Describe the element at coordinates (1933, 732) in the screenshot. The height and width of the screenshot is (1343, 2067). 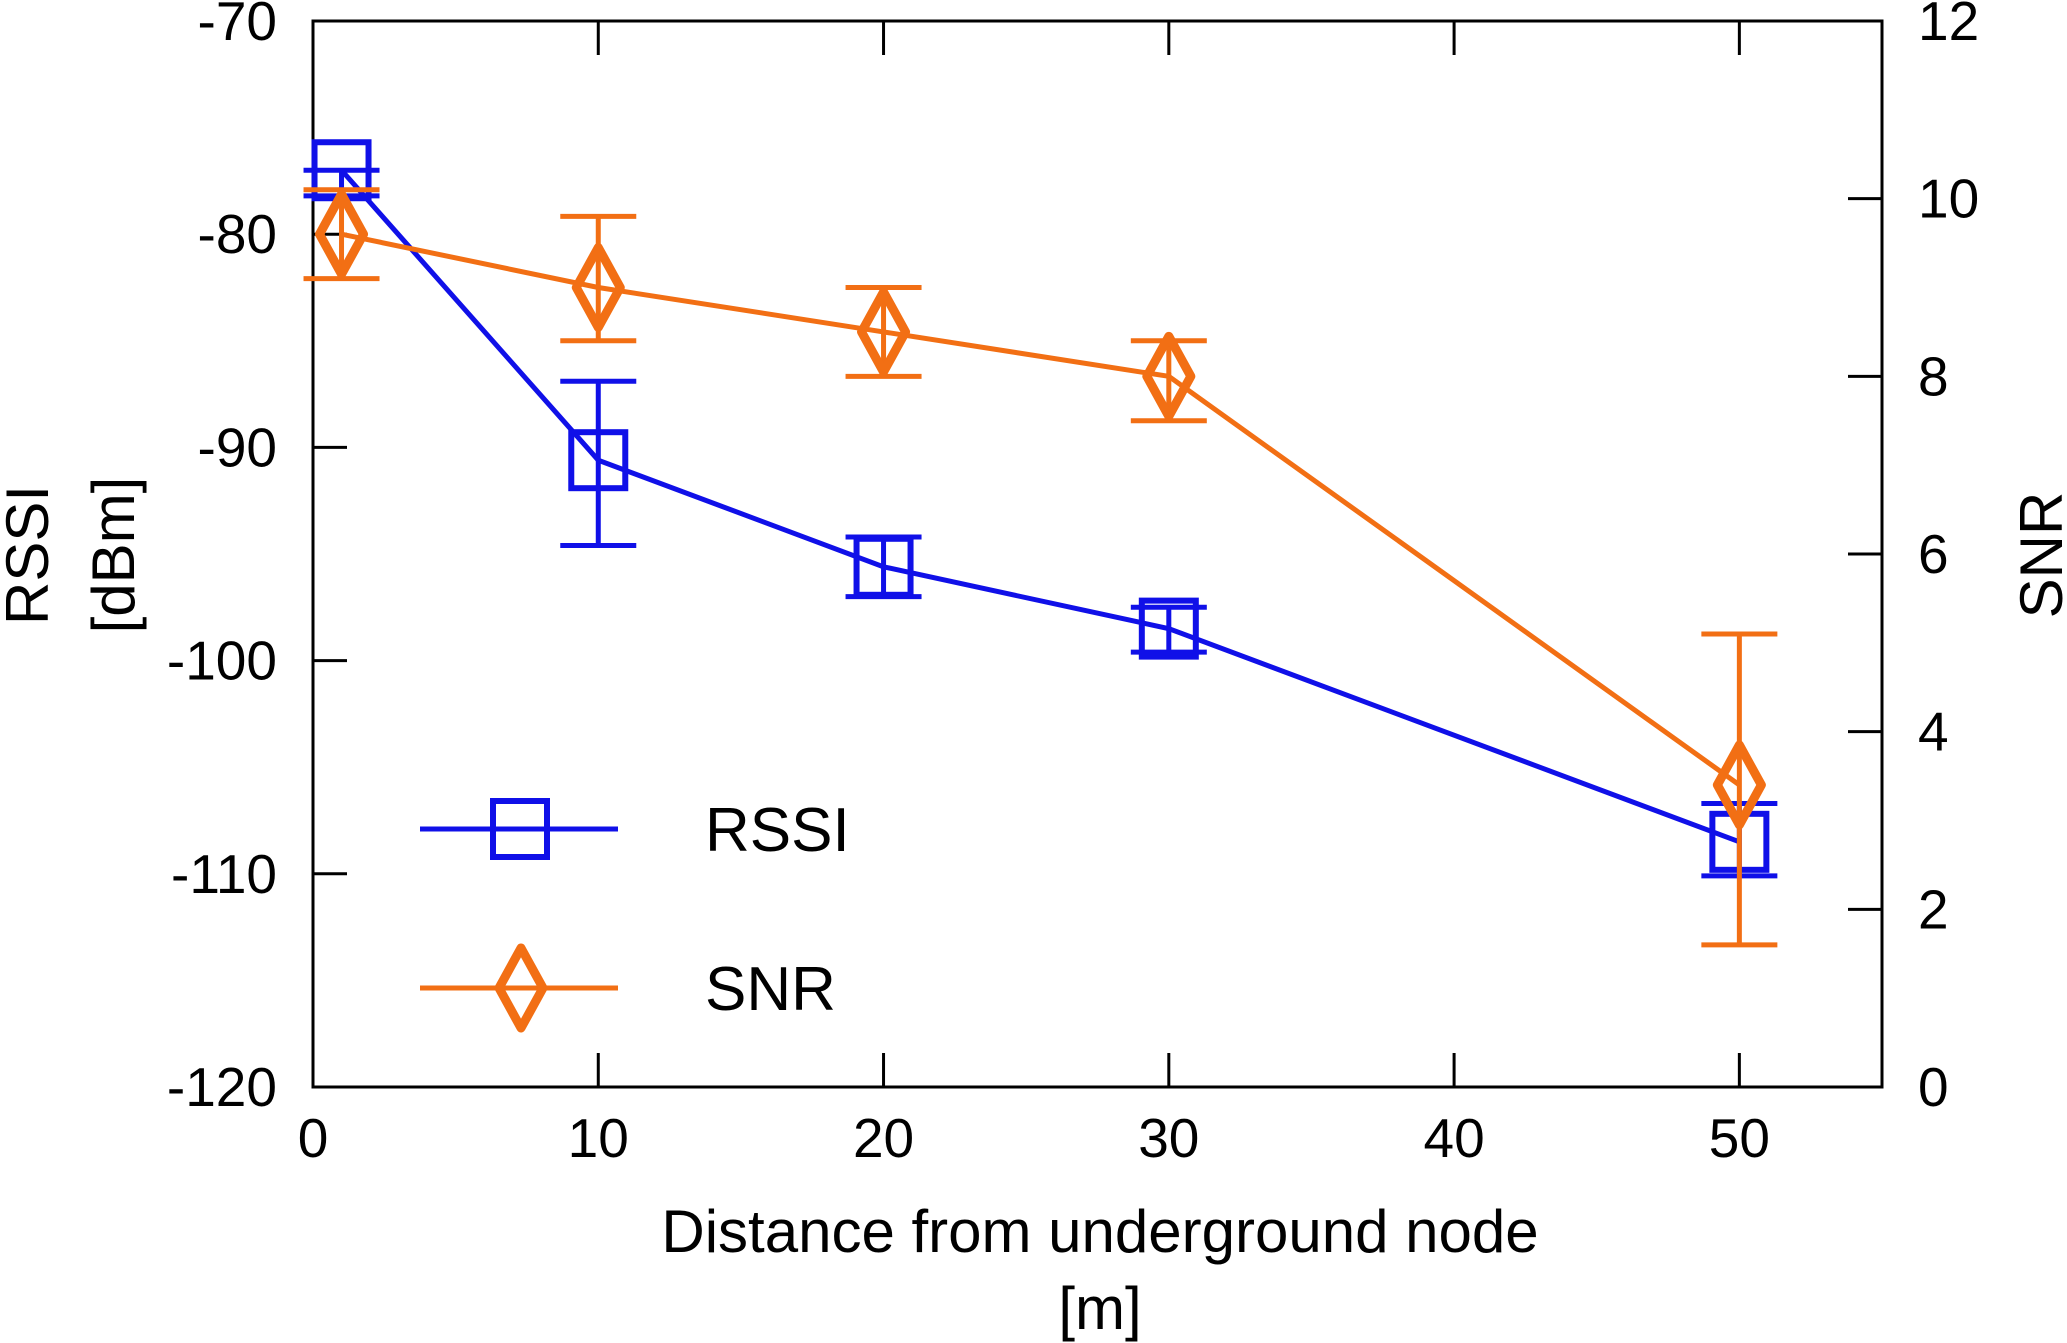
I see `y-right-tick-label: 4` at that location.